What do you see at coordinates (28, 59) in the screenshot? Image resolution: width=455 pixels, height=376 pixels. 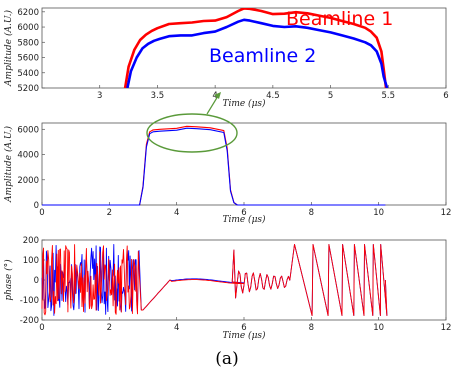 I see `y-tick-label: 5600` at bounding box center [28, 59].